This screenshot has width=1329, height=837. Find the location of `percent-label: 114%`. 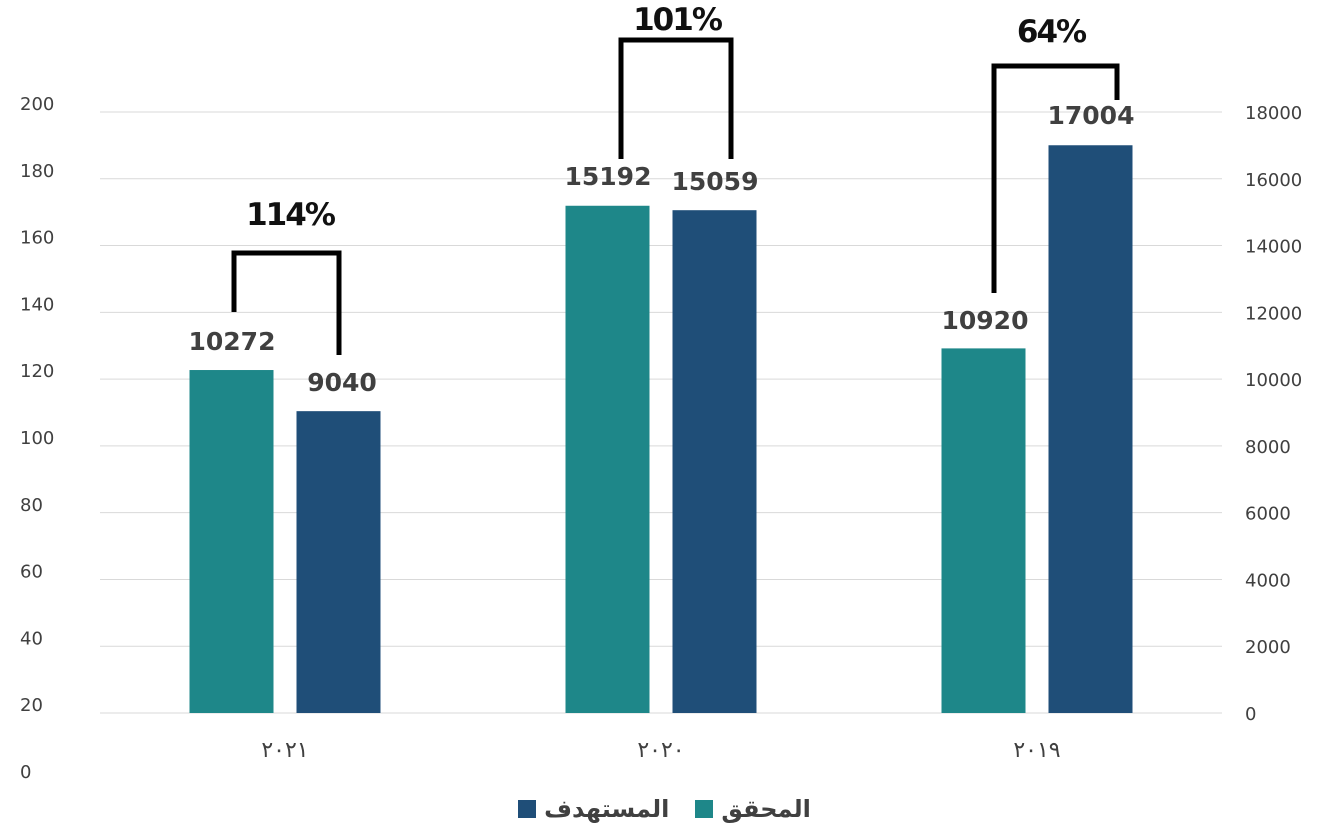

percent-label: 114% is located at coordinates (291, 215).